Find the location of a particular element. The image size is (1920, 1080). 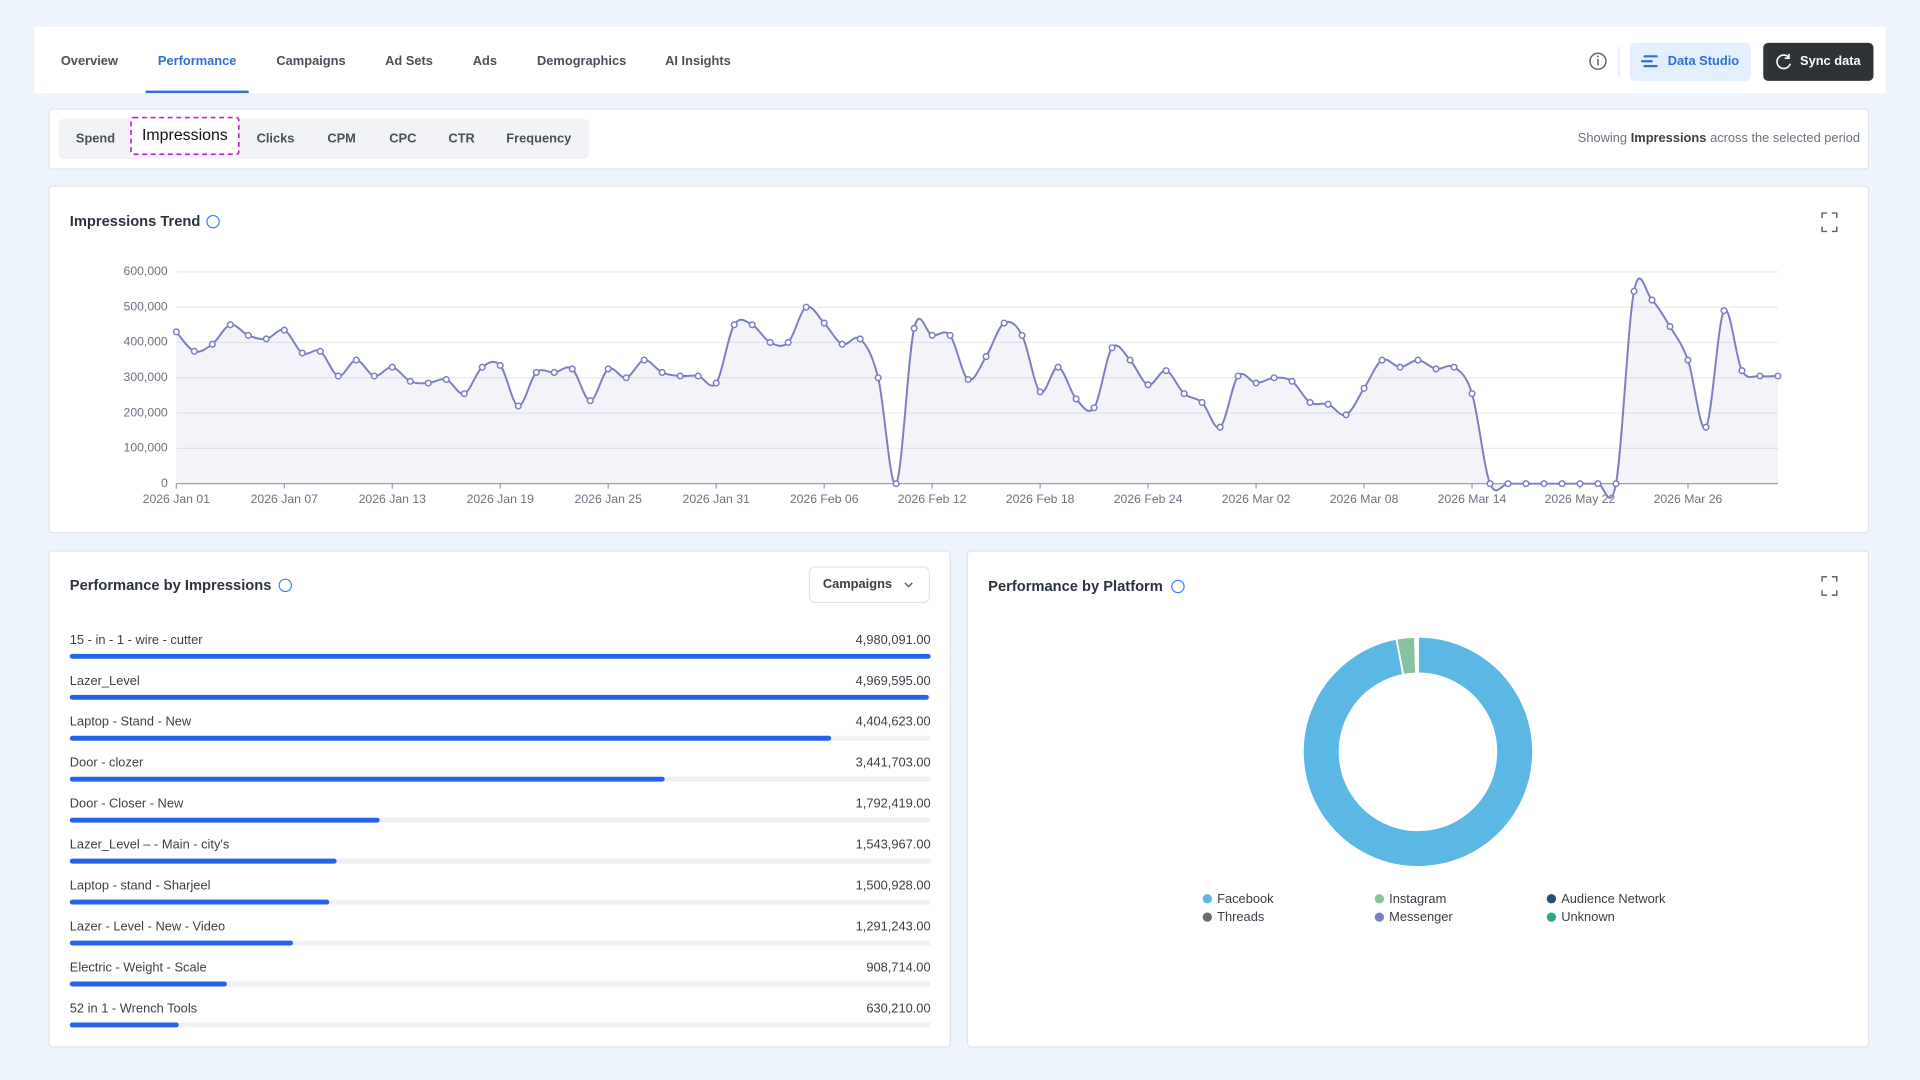

bar-value-label: 1,792,419.00 is located at coordinates (893, 803).